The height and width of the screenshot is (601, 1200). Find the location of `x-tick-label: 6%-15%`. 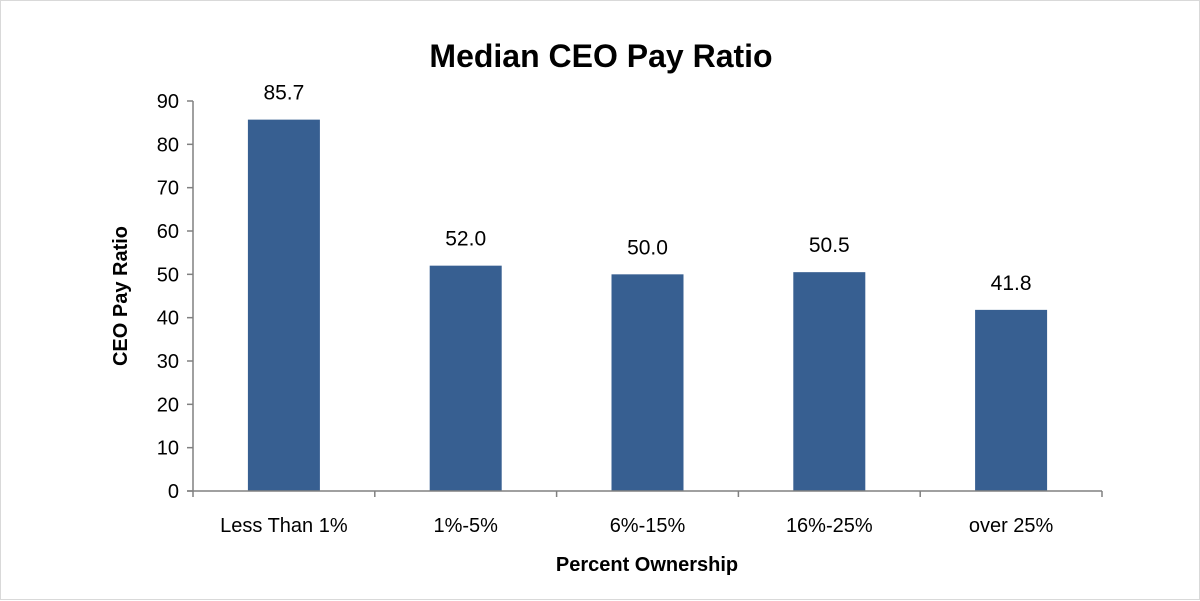

x-tick-label: 6%-15% is located at coordinates (648, 526).